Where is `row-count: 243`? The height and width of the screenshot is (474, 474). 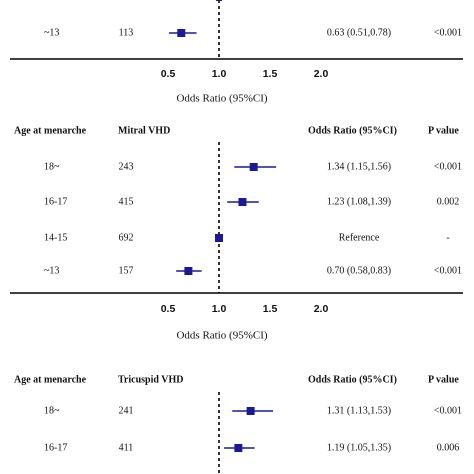 row-count: 243 is located at coordinates (126, 166).